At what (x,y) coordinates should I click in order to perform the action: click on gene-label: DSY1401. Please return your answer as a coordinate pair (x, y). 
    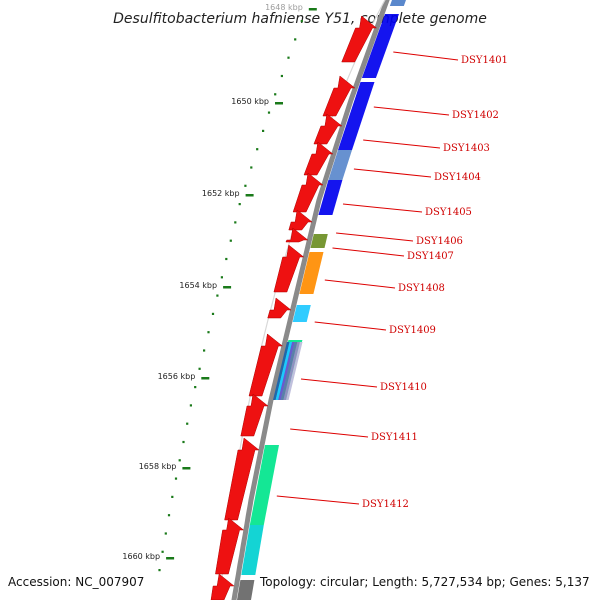
    Looking at the image, I should click on (484, 60).